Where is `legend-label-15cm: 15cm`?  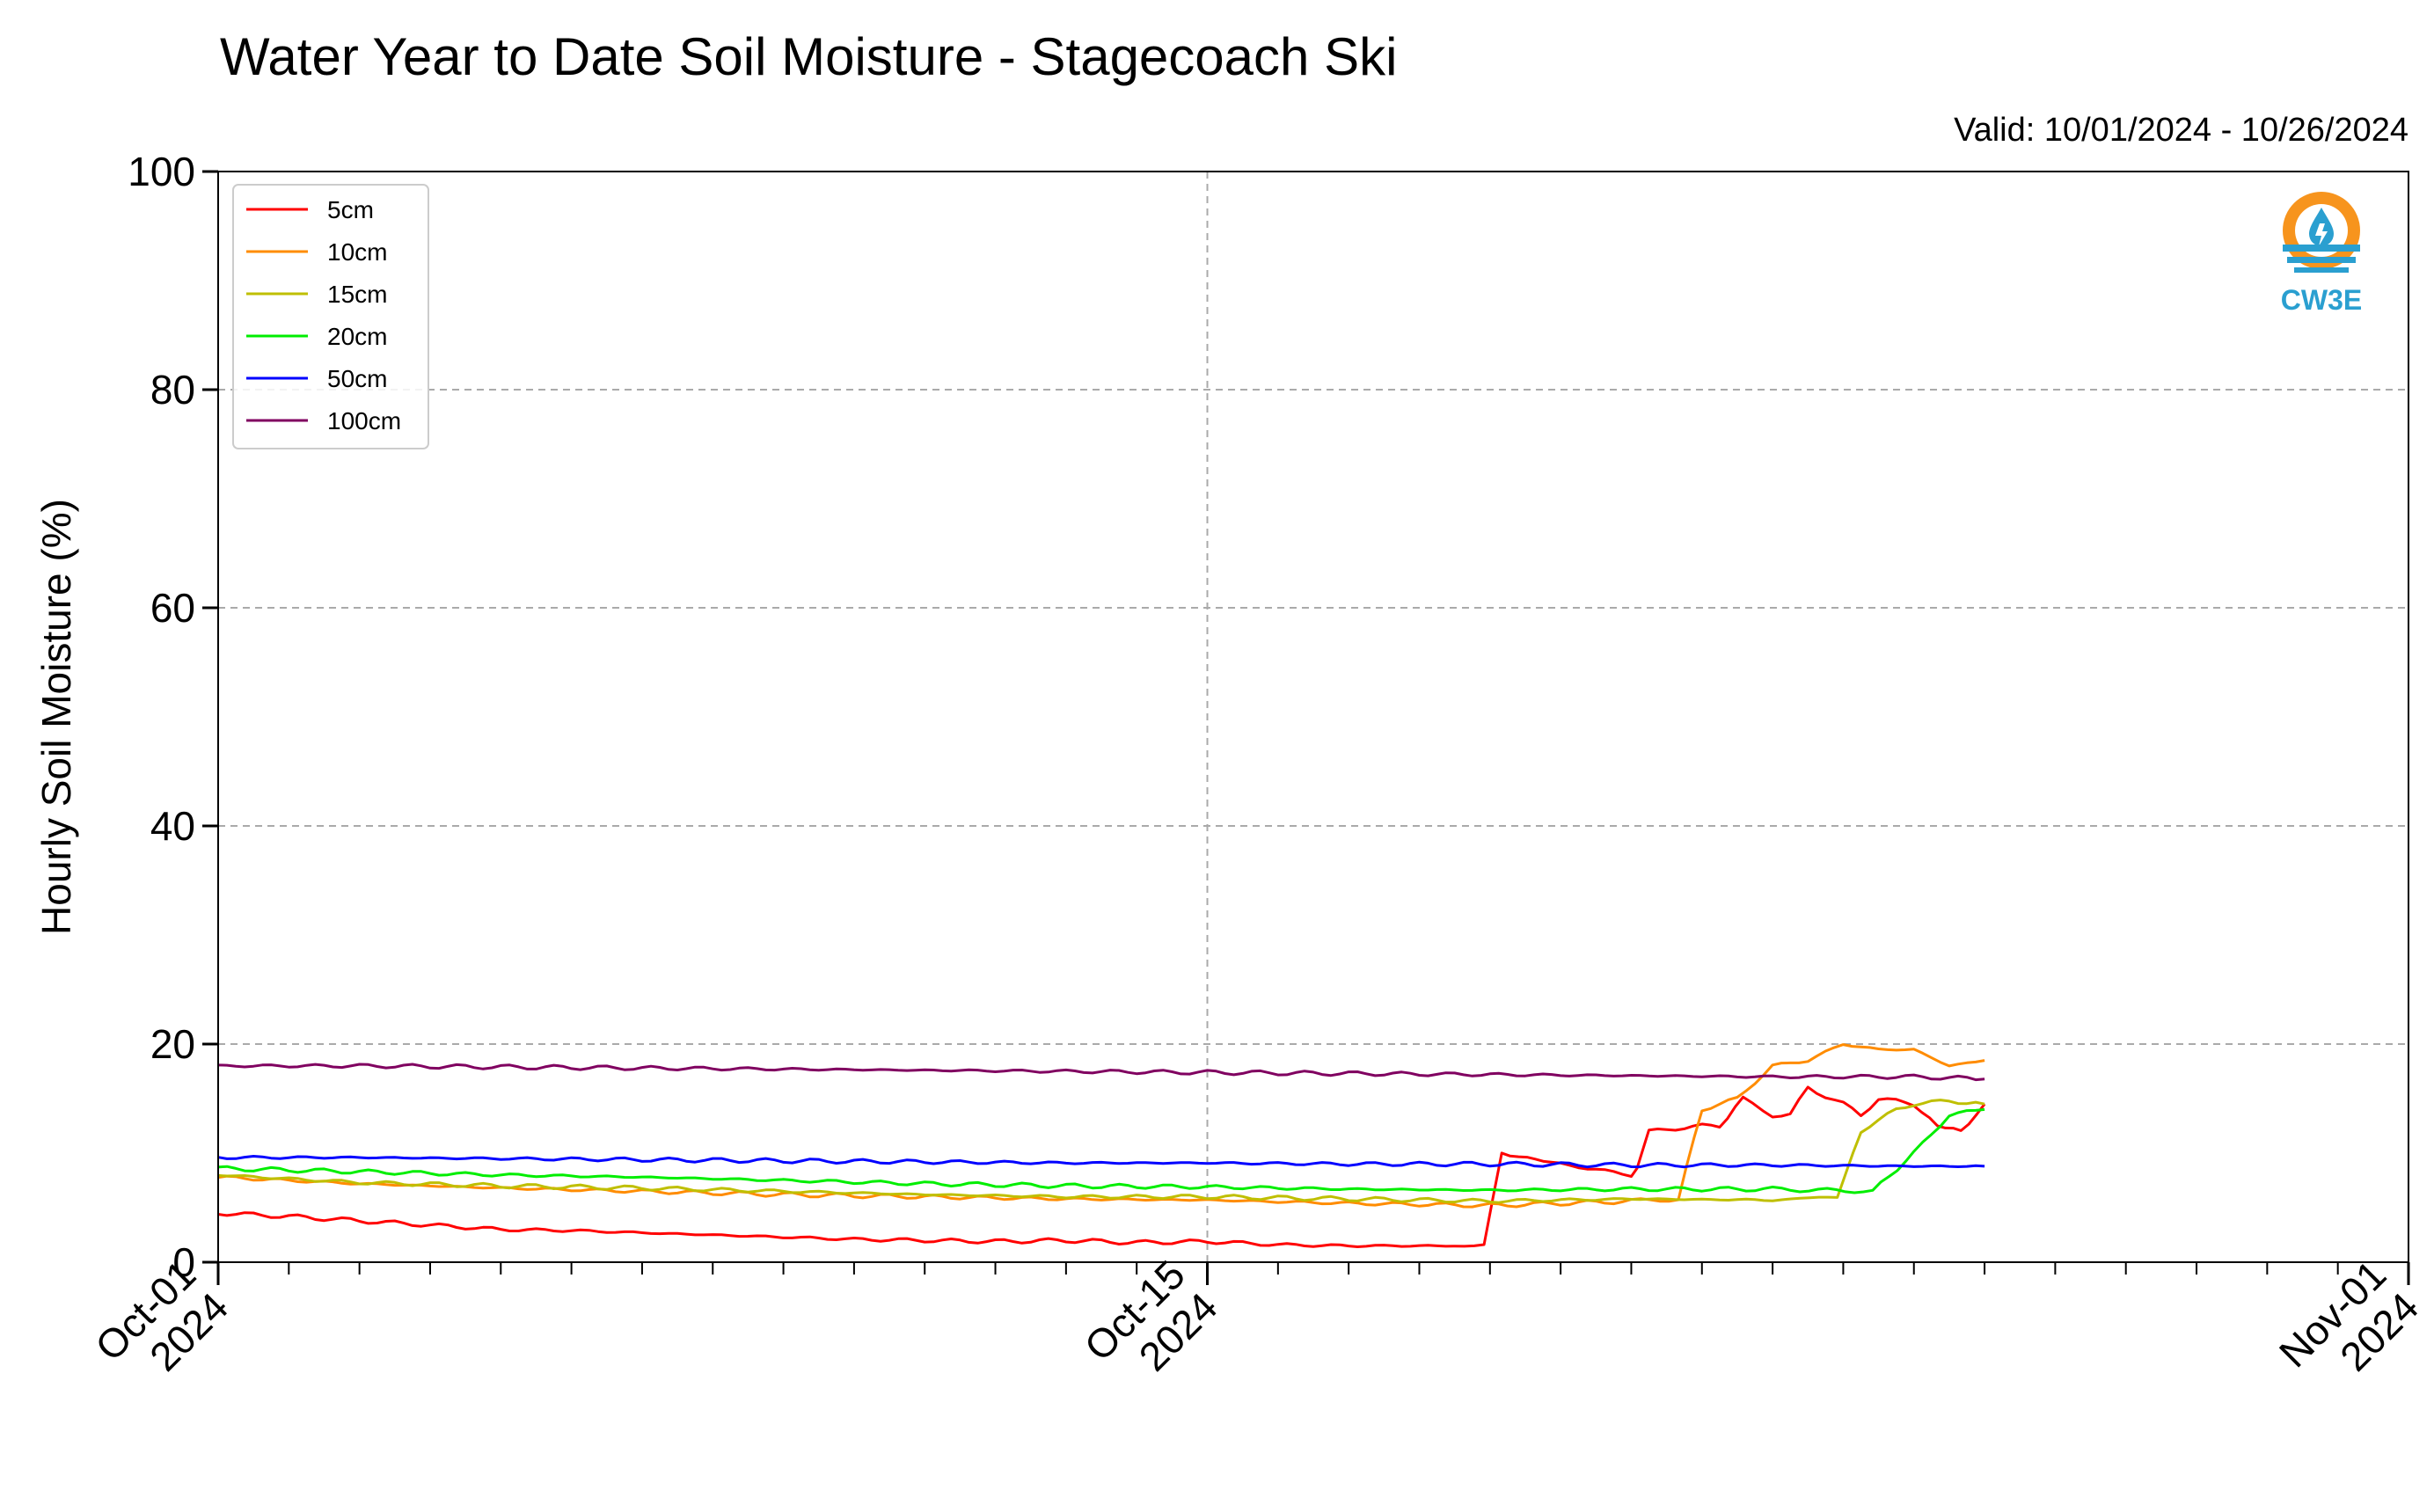 legend-label-15cm: 15cm is located at coordinates (357, 294).